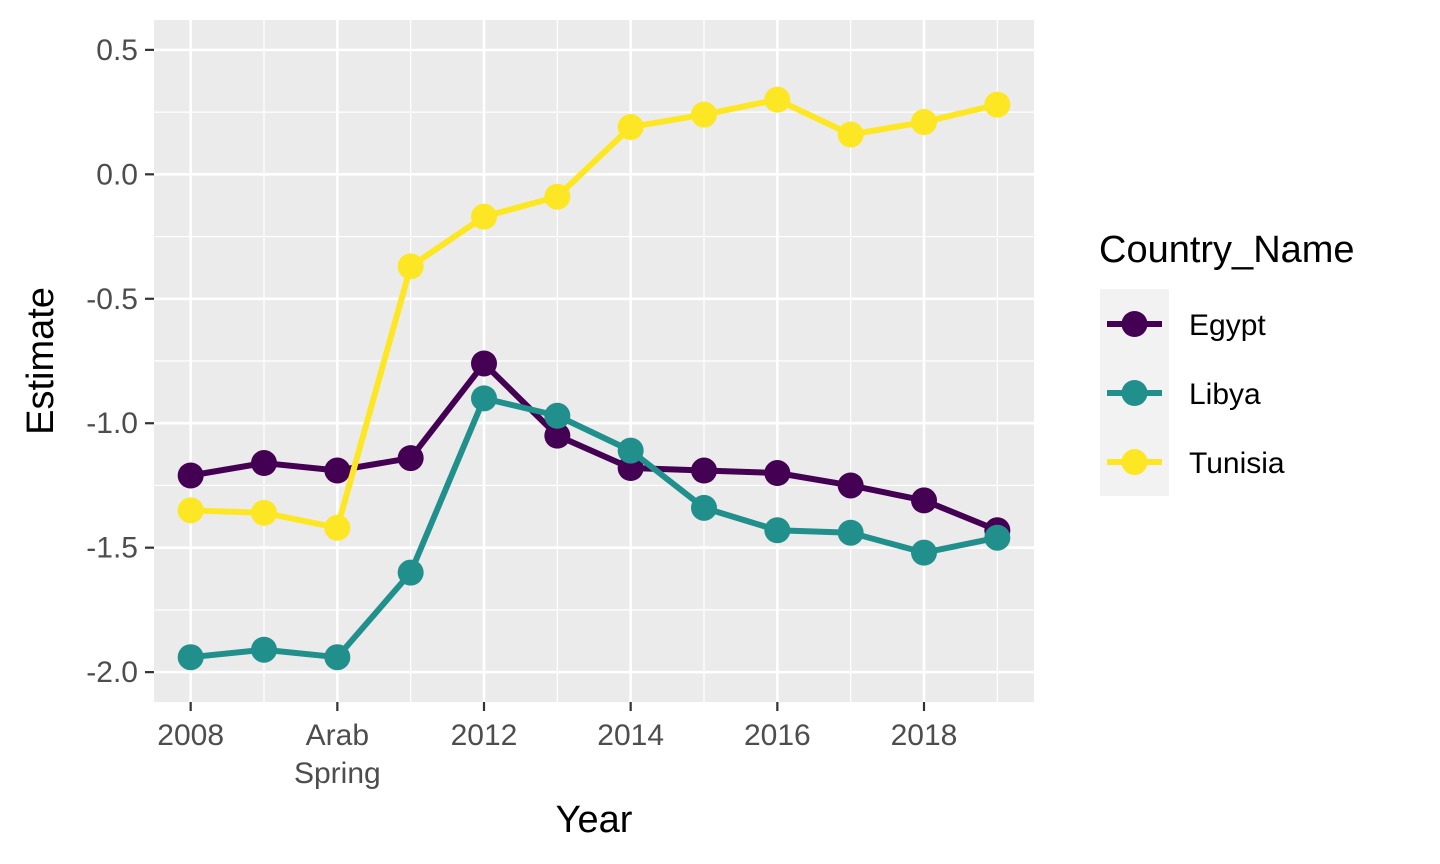  I want to click on x-tick-label-line2: Spring, so click(337, 773).